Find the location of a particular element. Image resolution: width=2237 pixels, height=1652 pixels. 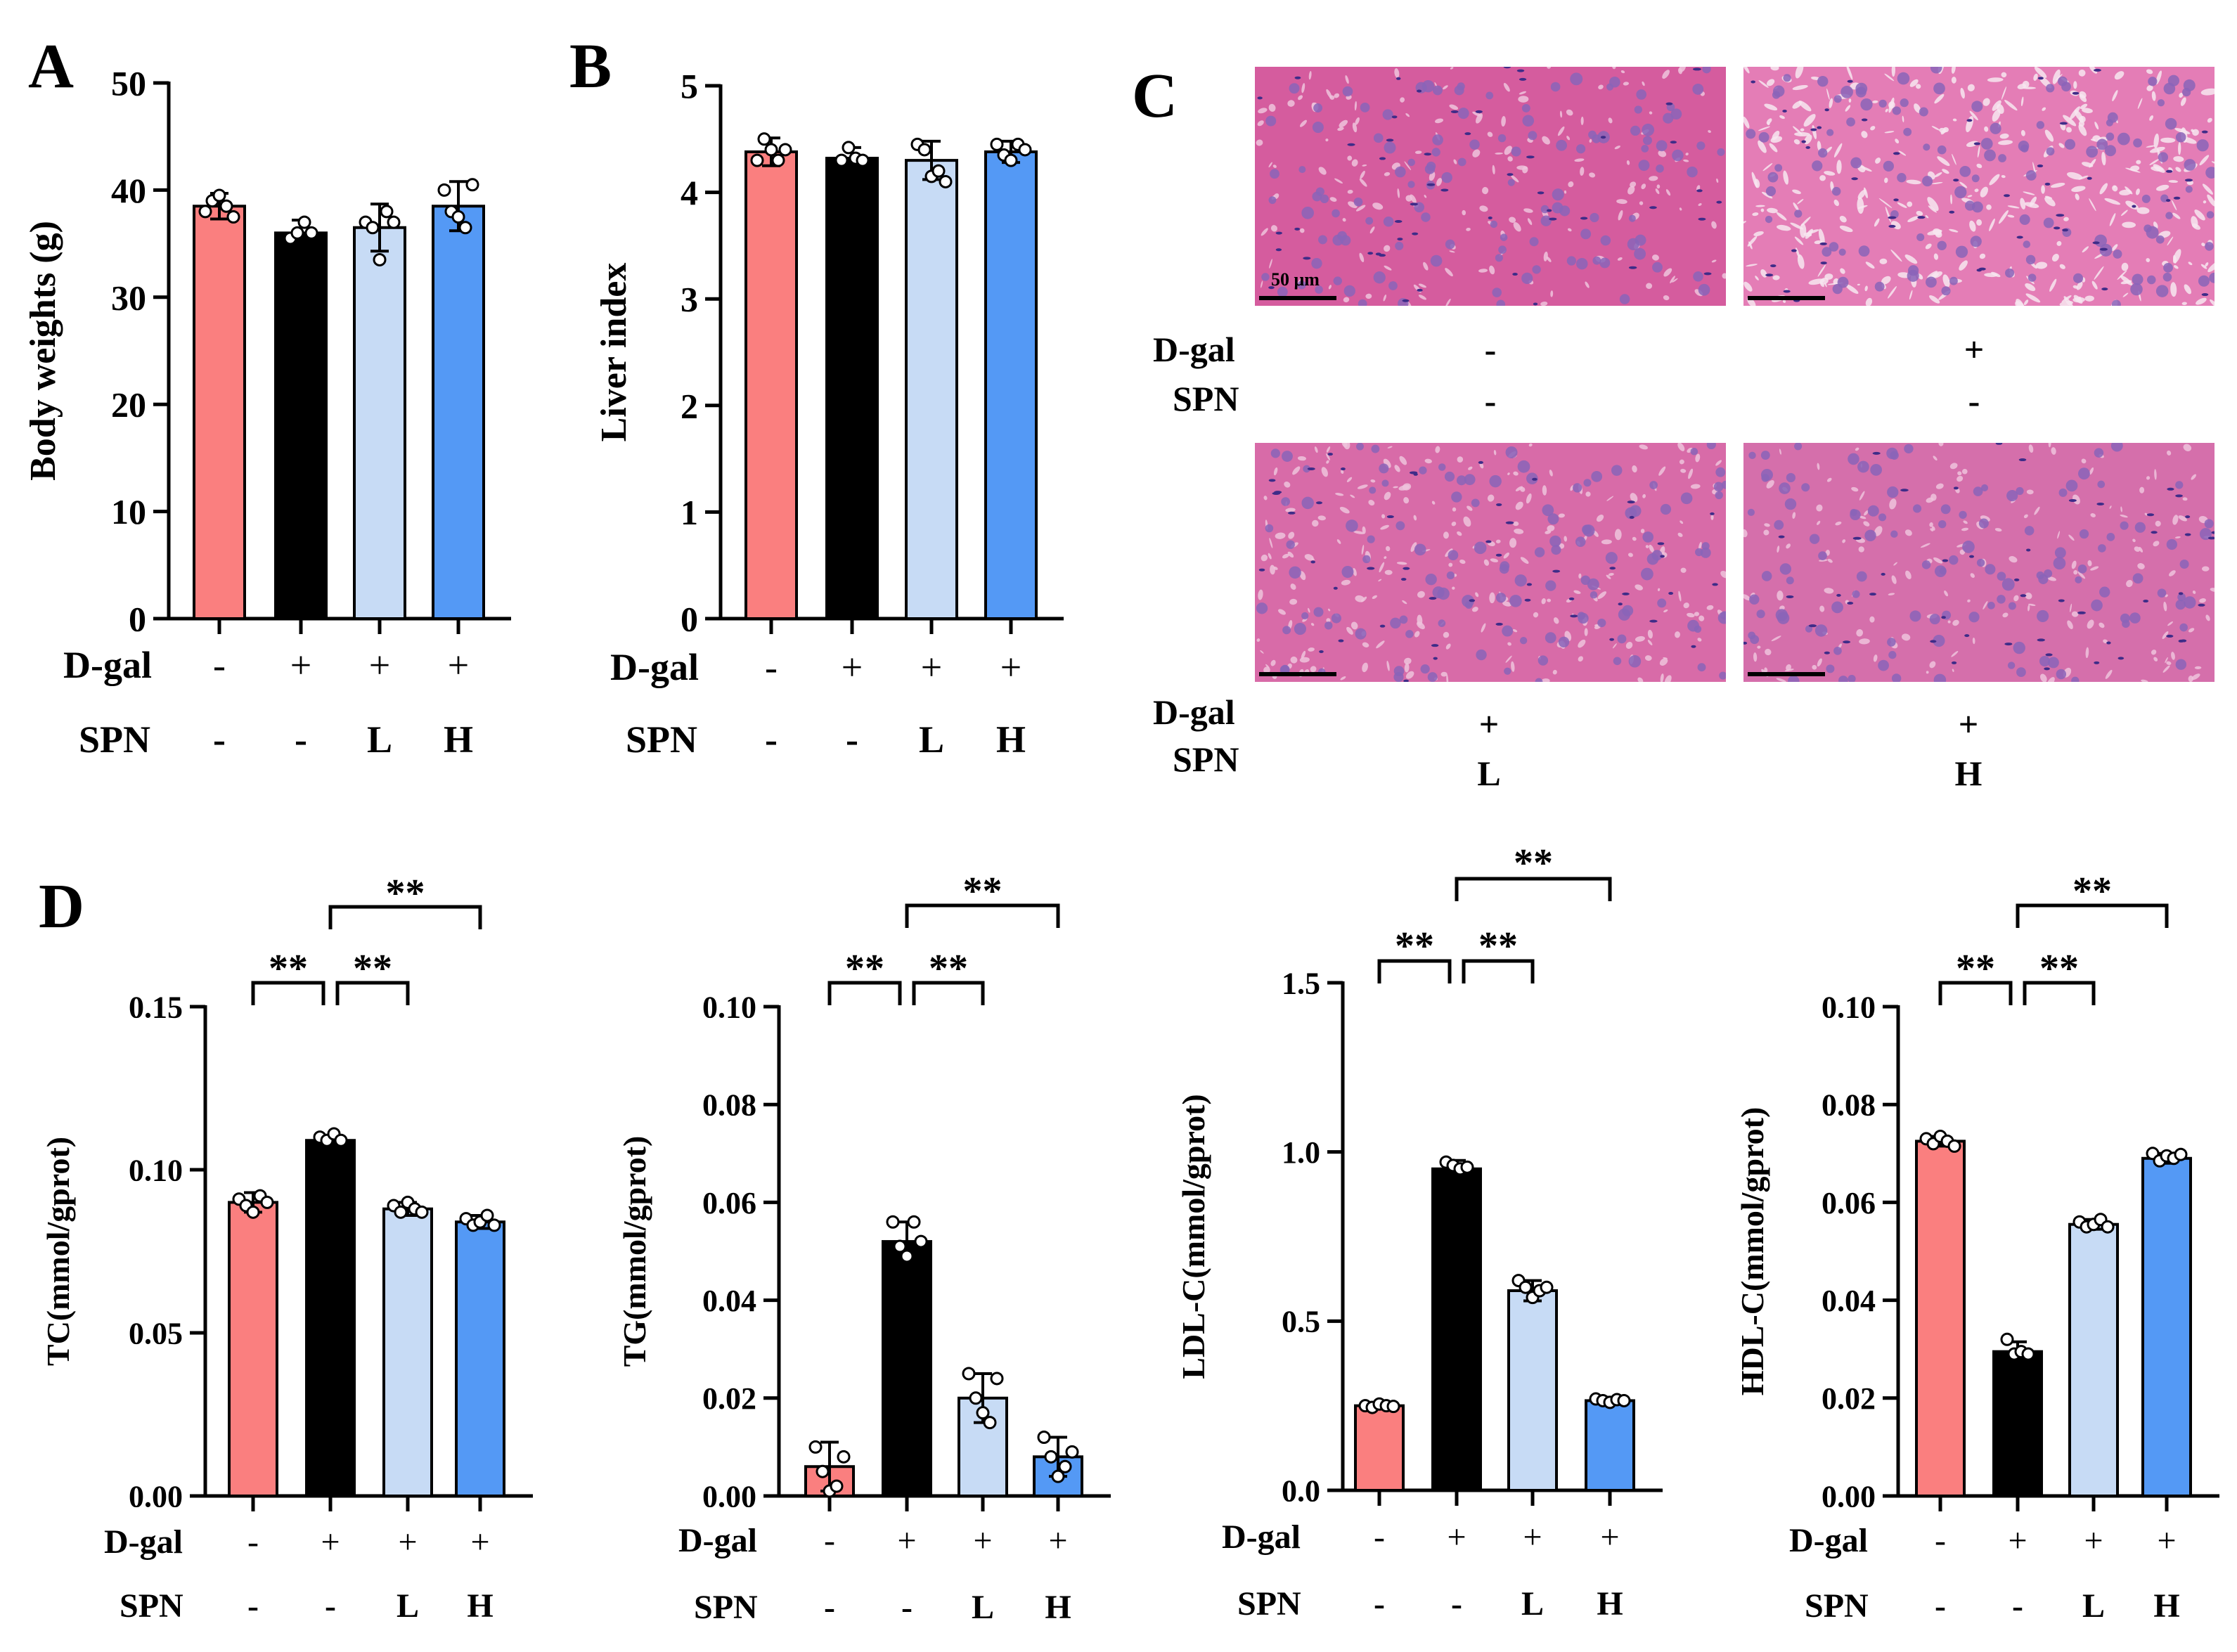

histology-texture is located at coordinates (1490, 562).